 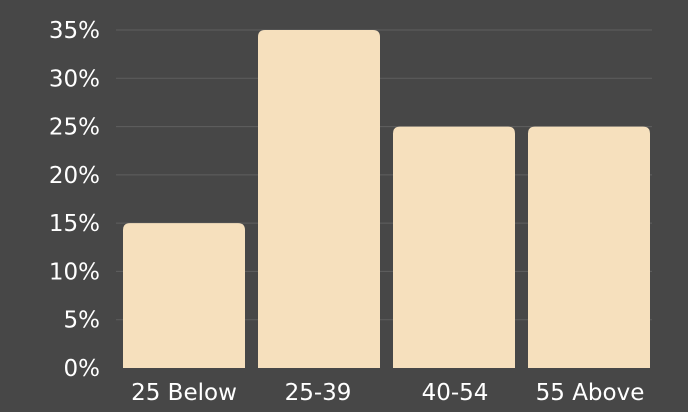 What do you see at coordinates (74, 176) in the screenshot?
I see `y-tick-label: 20%` at bounding box center [74, 176].